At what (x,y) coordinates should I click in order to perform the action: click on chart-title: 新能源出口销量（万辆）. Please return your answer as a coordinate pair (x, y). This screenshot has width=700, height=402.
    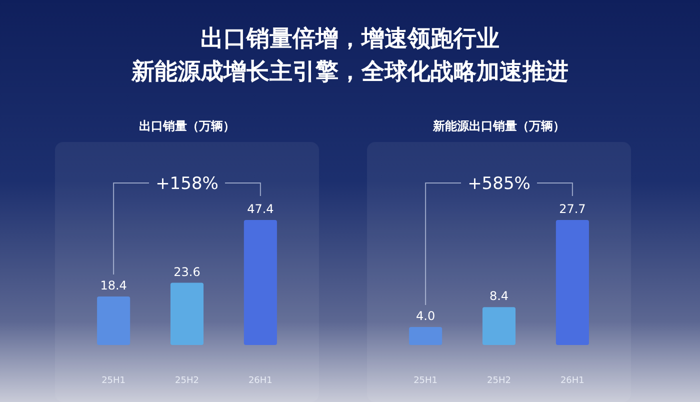
    Looking at the image, I should click on (498, 126).